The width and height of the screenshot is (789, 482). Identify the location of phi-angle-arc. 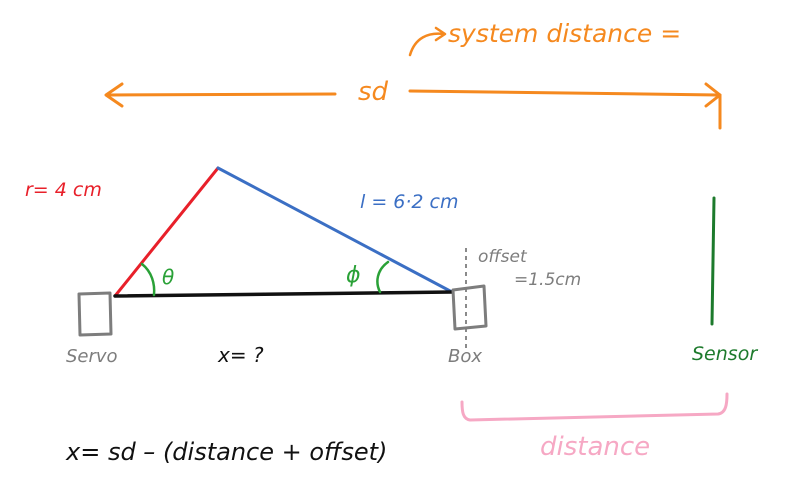
(383, 277).